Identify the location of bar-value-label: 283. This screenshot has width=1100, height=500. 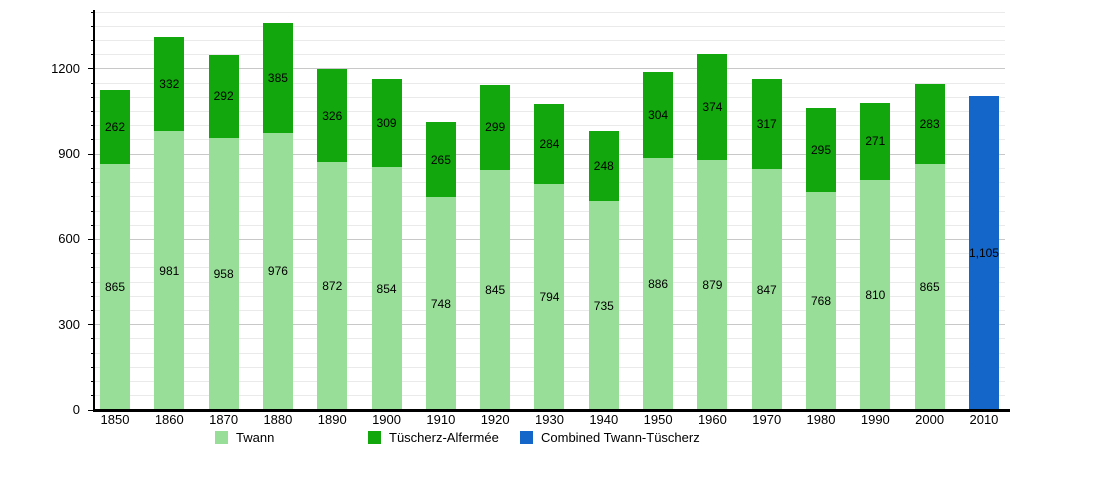
(929, 123).